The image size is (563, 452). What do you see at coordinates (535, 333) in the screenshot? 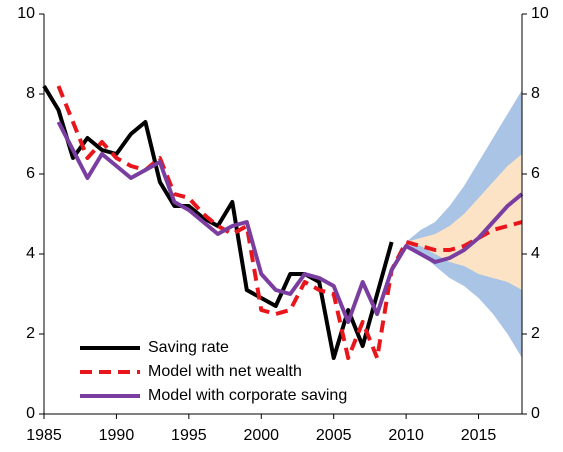
I see `y2-tick-label: 2` at bounding box center [535, 333].